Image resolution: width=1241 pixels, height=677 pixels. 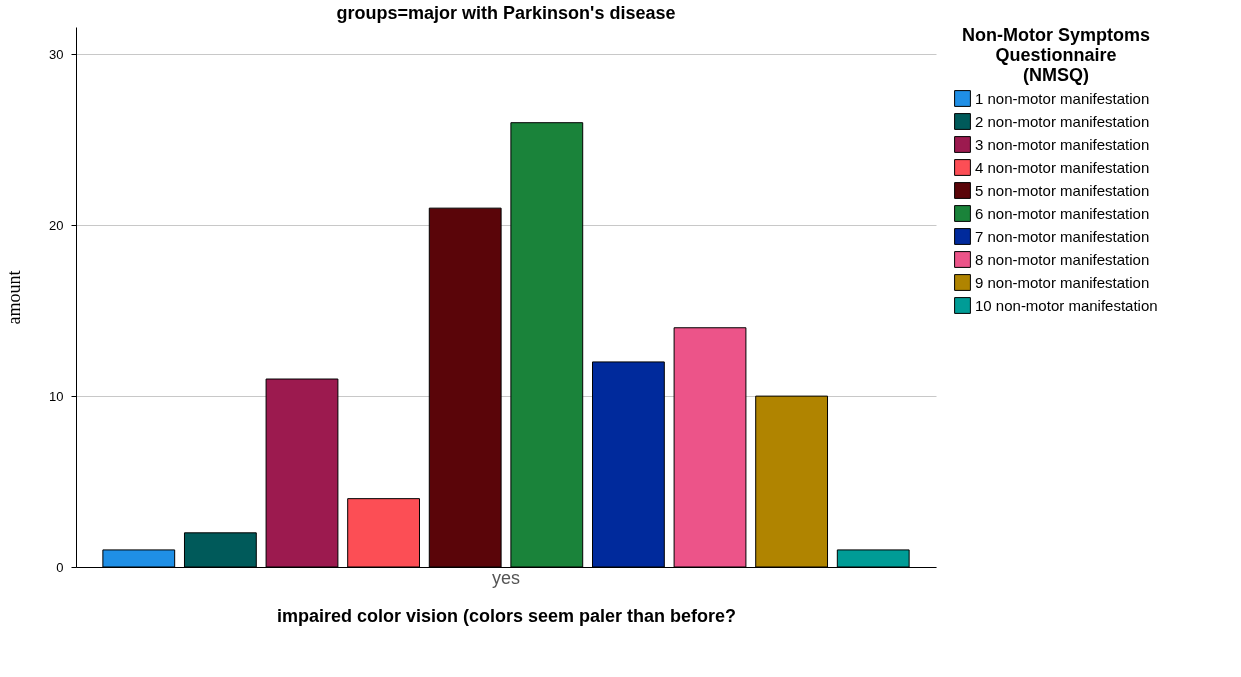 What do you see at coordinates (1062, 259) in the screenshot?
I see `legend-label: 8 non-motor manifestation` at bounding box center [1062, 259].